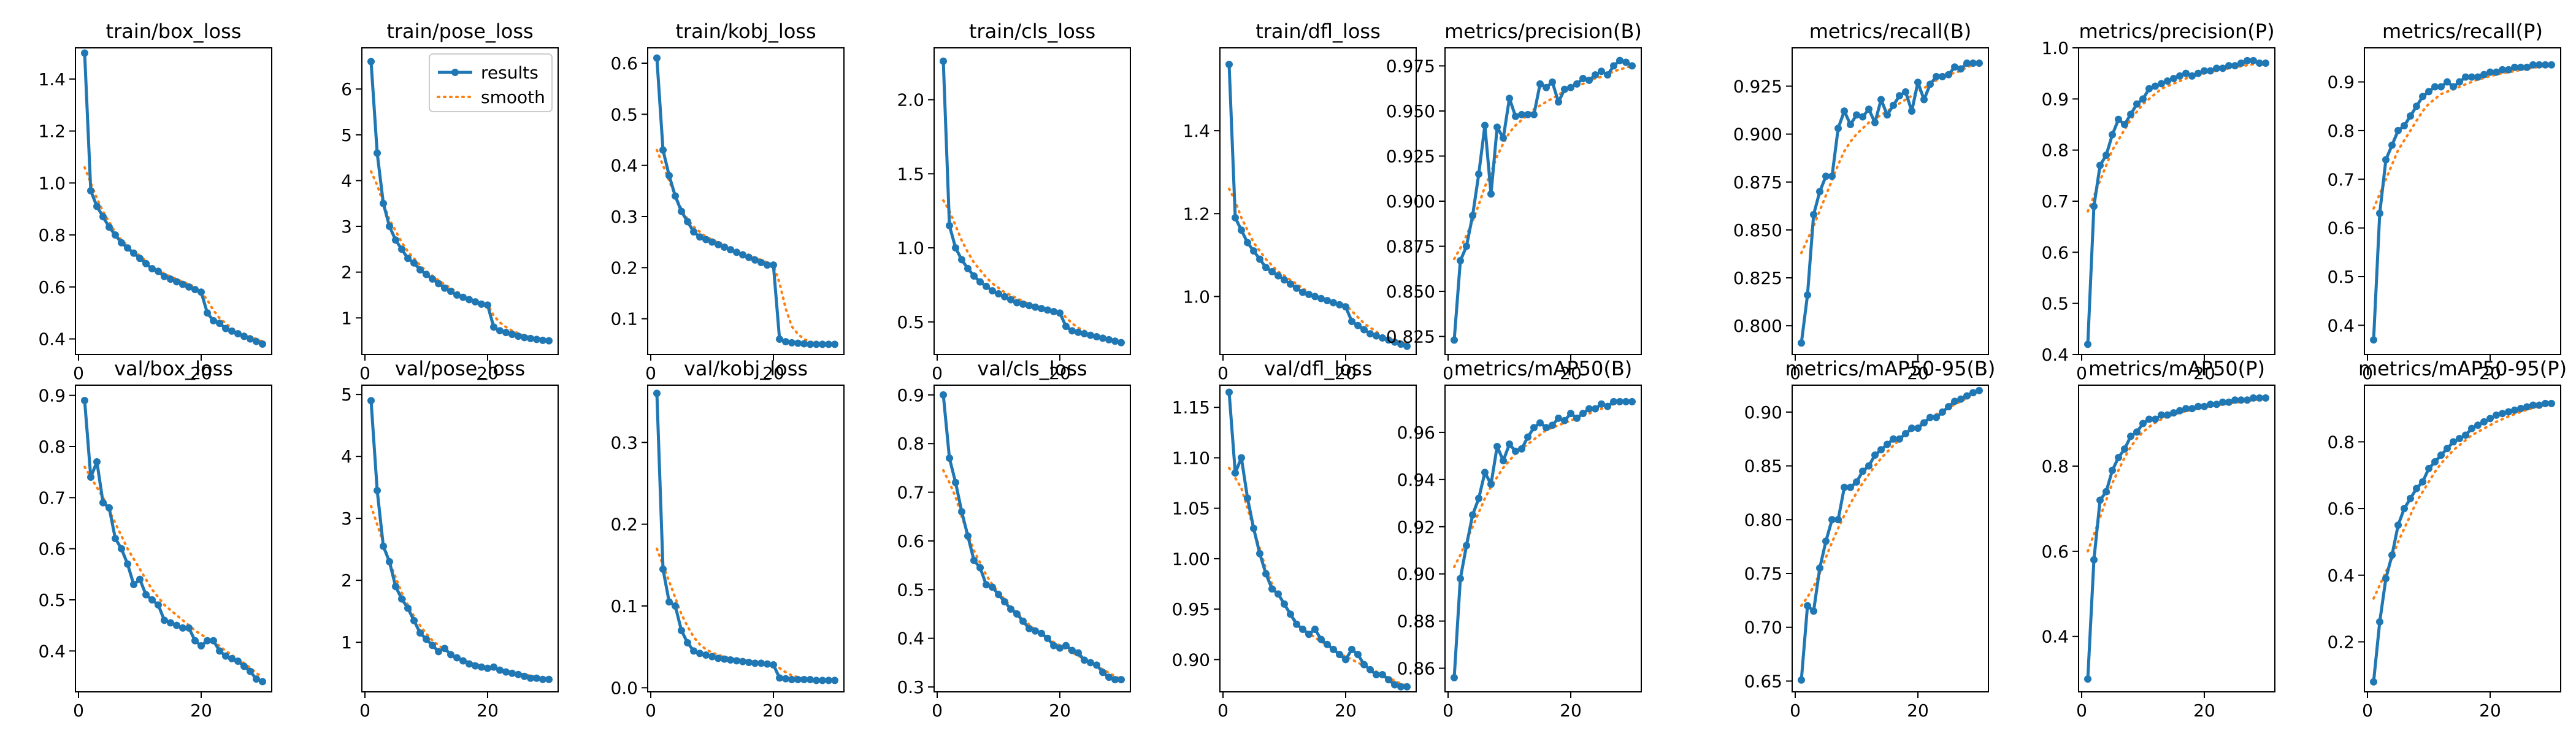  Describe the element at coordinates (1410, 292) in the screenshot. I see `y-tick-label: 0.850` at that location.